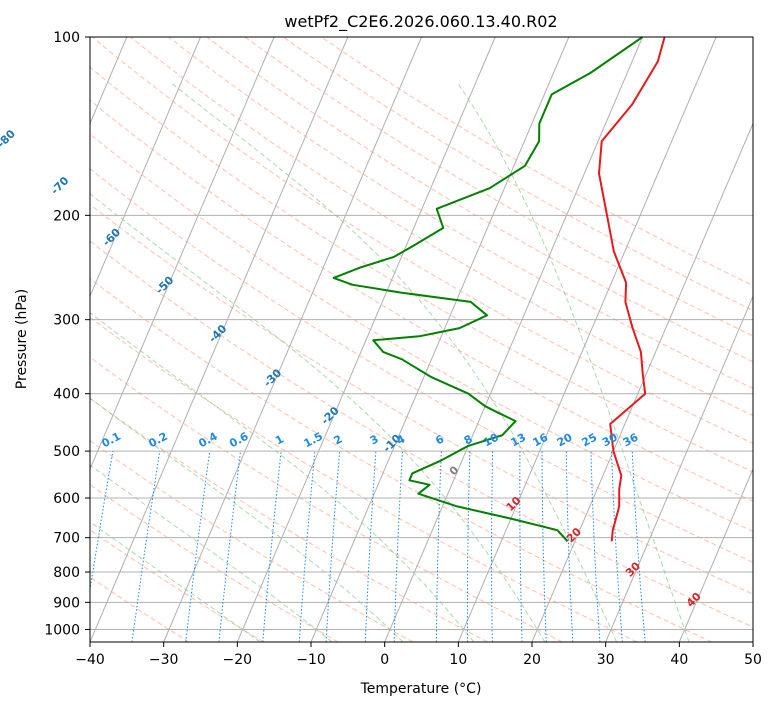  I want to click on sounding-line, so click(632, 289).